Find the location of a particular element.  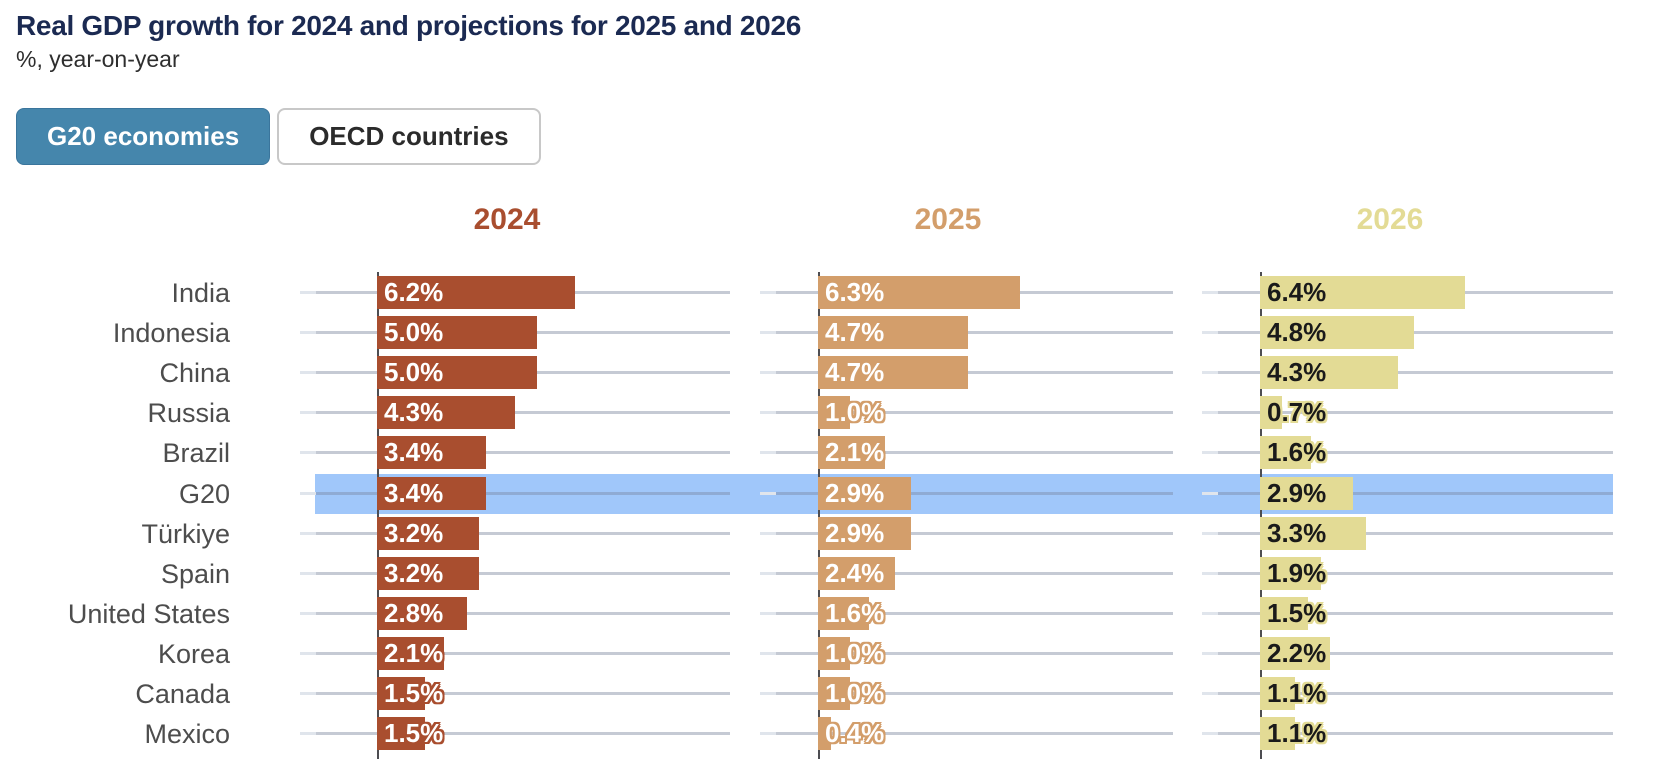

bar-2026-g20 is located at coordinates (1306, 493).